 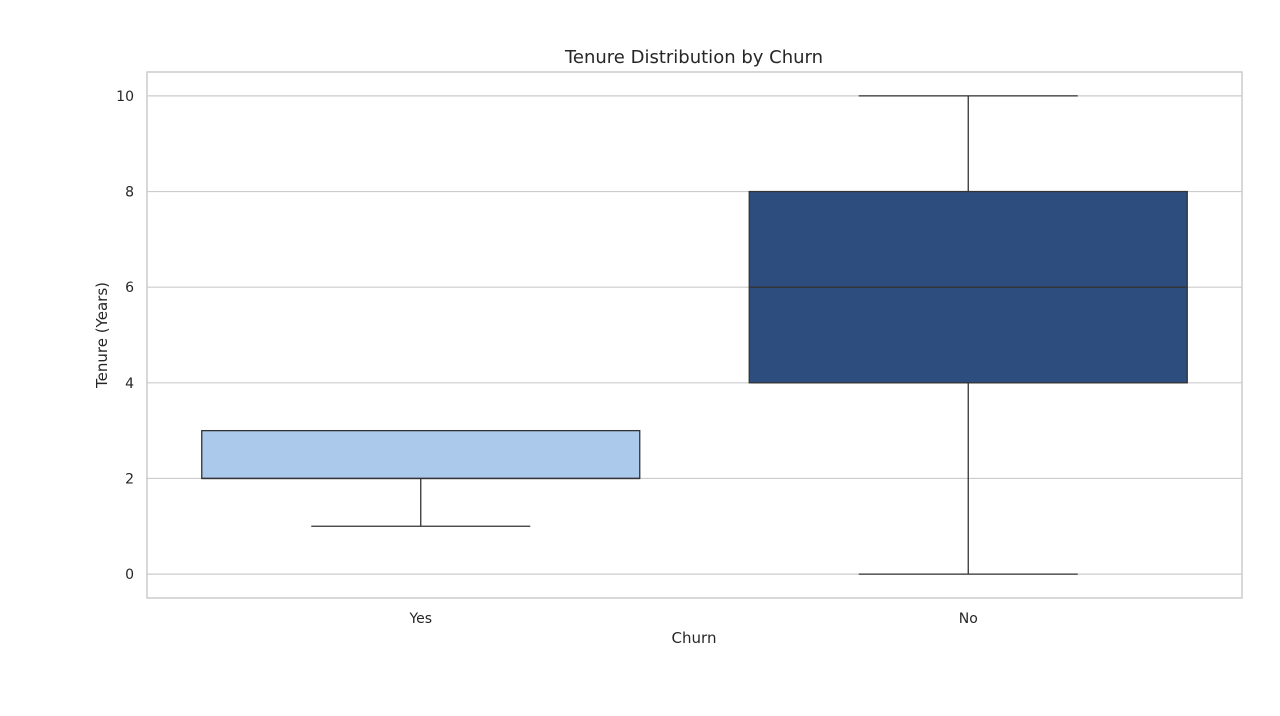 I want to click on y-axis-label: Tenure (Years), so click(x=102, y=335).